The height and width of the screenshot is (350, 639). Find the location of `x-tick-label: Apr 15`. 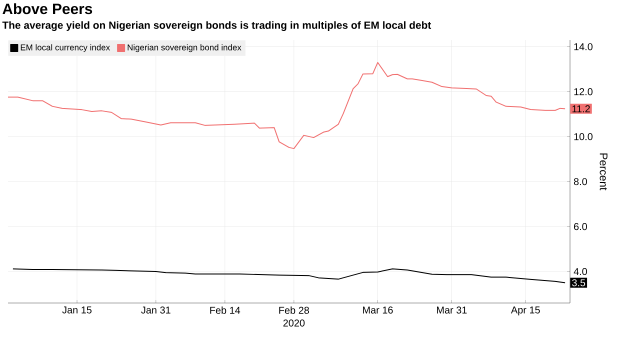

x-tick-label: Apr 15 is located at coordinates (525, 311).